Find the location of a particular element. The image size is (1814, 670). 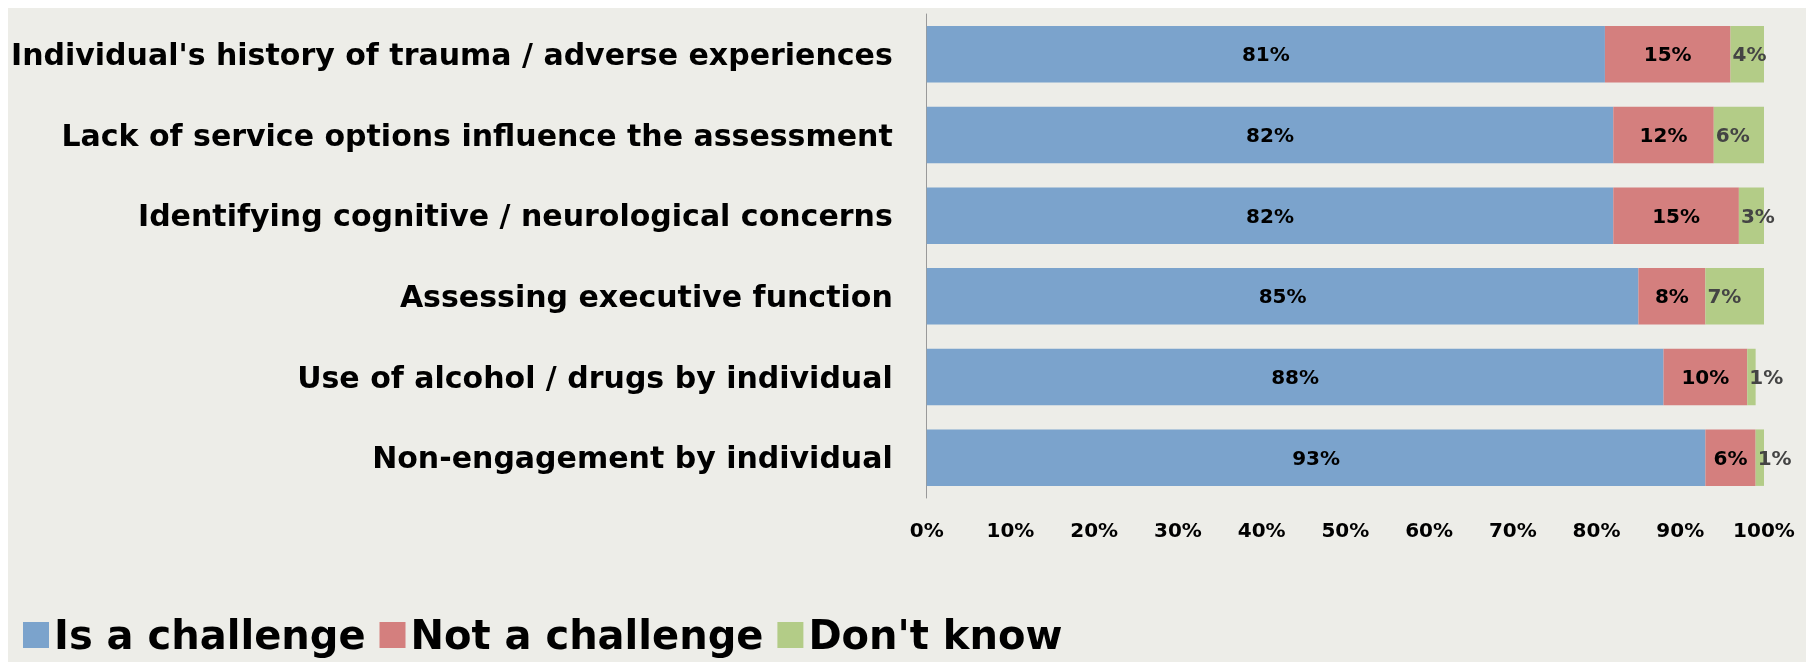

y-tick-label: Assessing executive function is located at coordinates (646, 296).